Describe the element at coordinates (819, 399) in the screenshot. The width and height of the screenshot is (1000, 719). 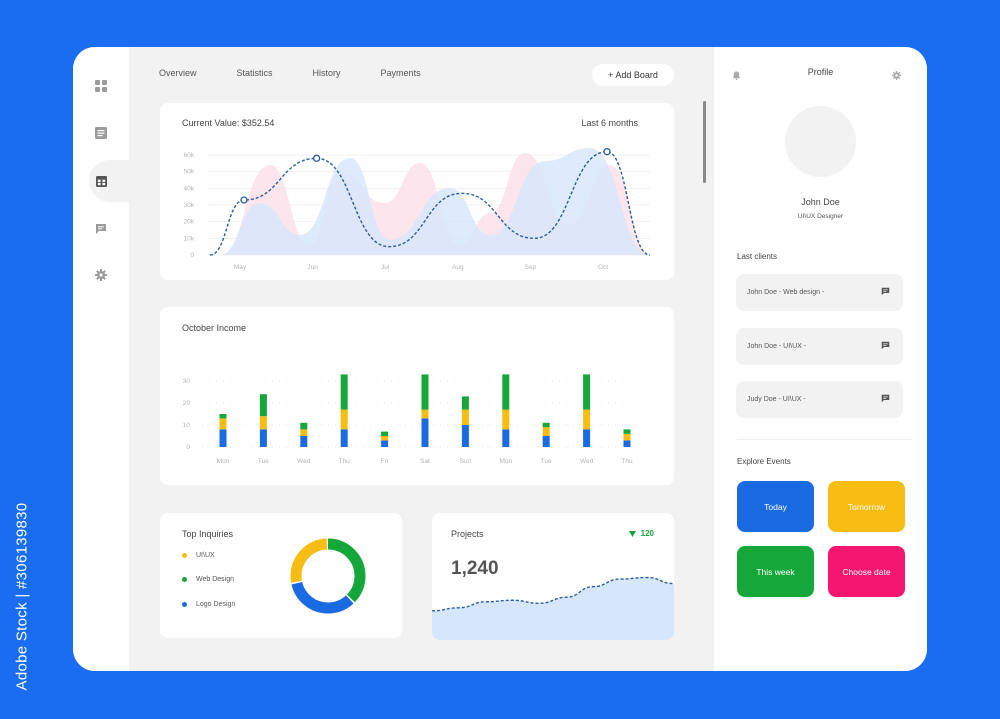
I see `client-item: Judy Doe - UI\UX -` at that location.